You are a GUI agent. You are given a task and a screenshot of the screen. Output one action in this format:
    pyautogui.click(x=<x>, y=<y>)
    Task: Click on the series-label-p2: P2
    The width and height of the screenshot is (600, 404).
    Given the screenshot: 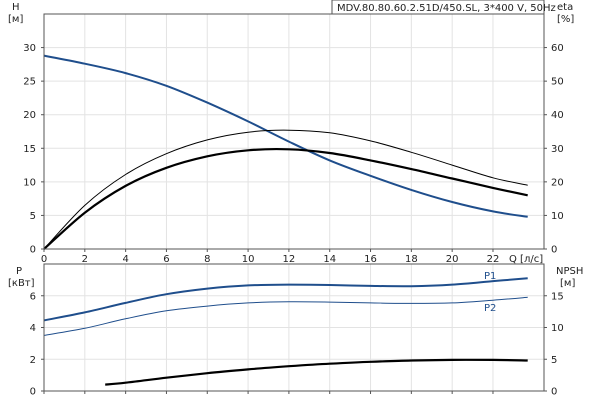 What is the action you would take?
    pyautogui.click(x=490, y=308)
    